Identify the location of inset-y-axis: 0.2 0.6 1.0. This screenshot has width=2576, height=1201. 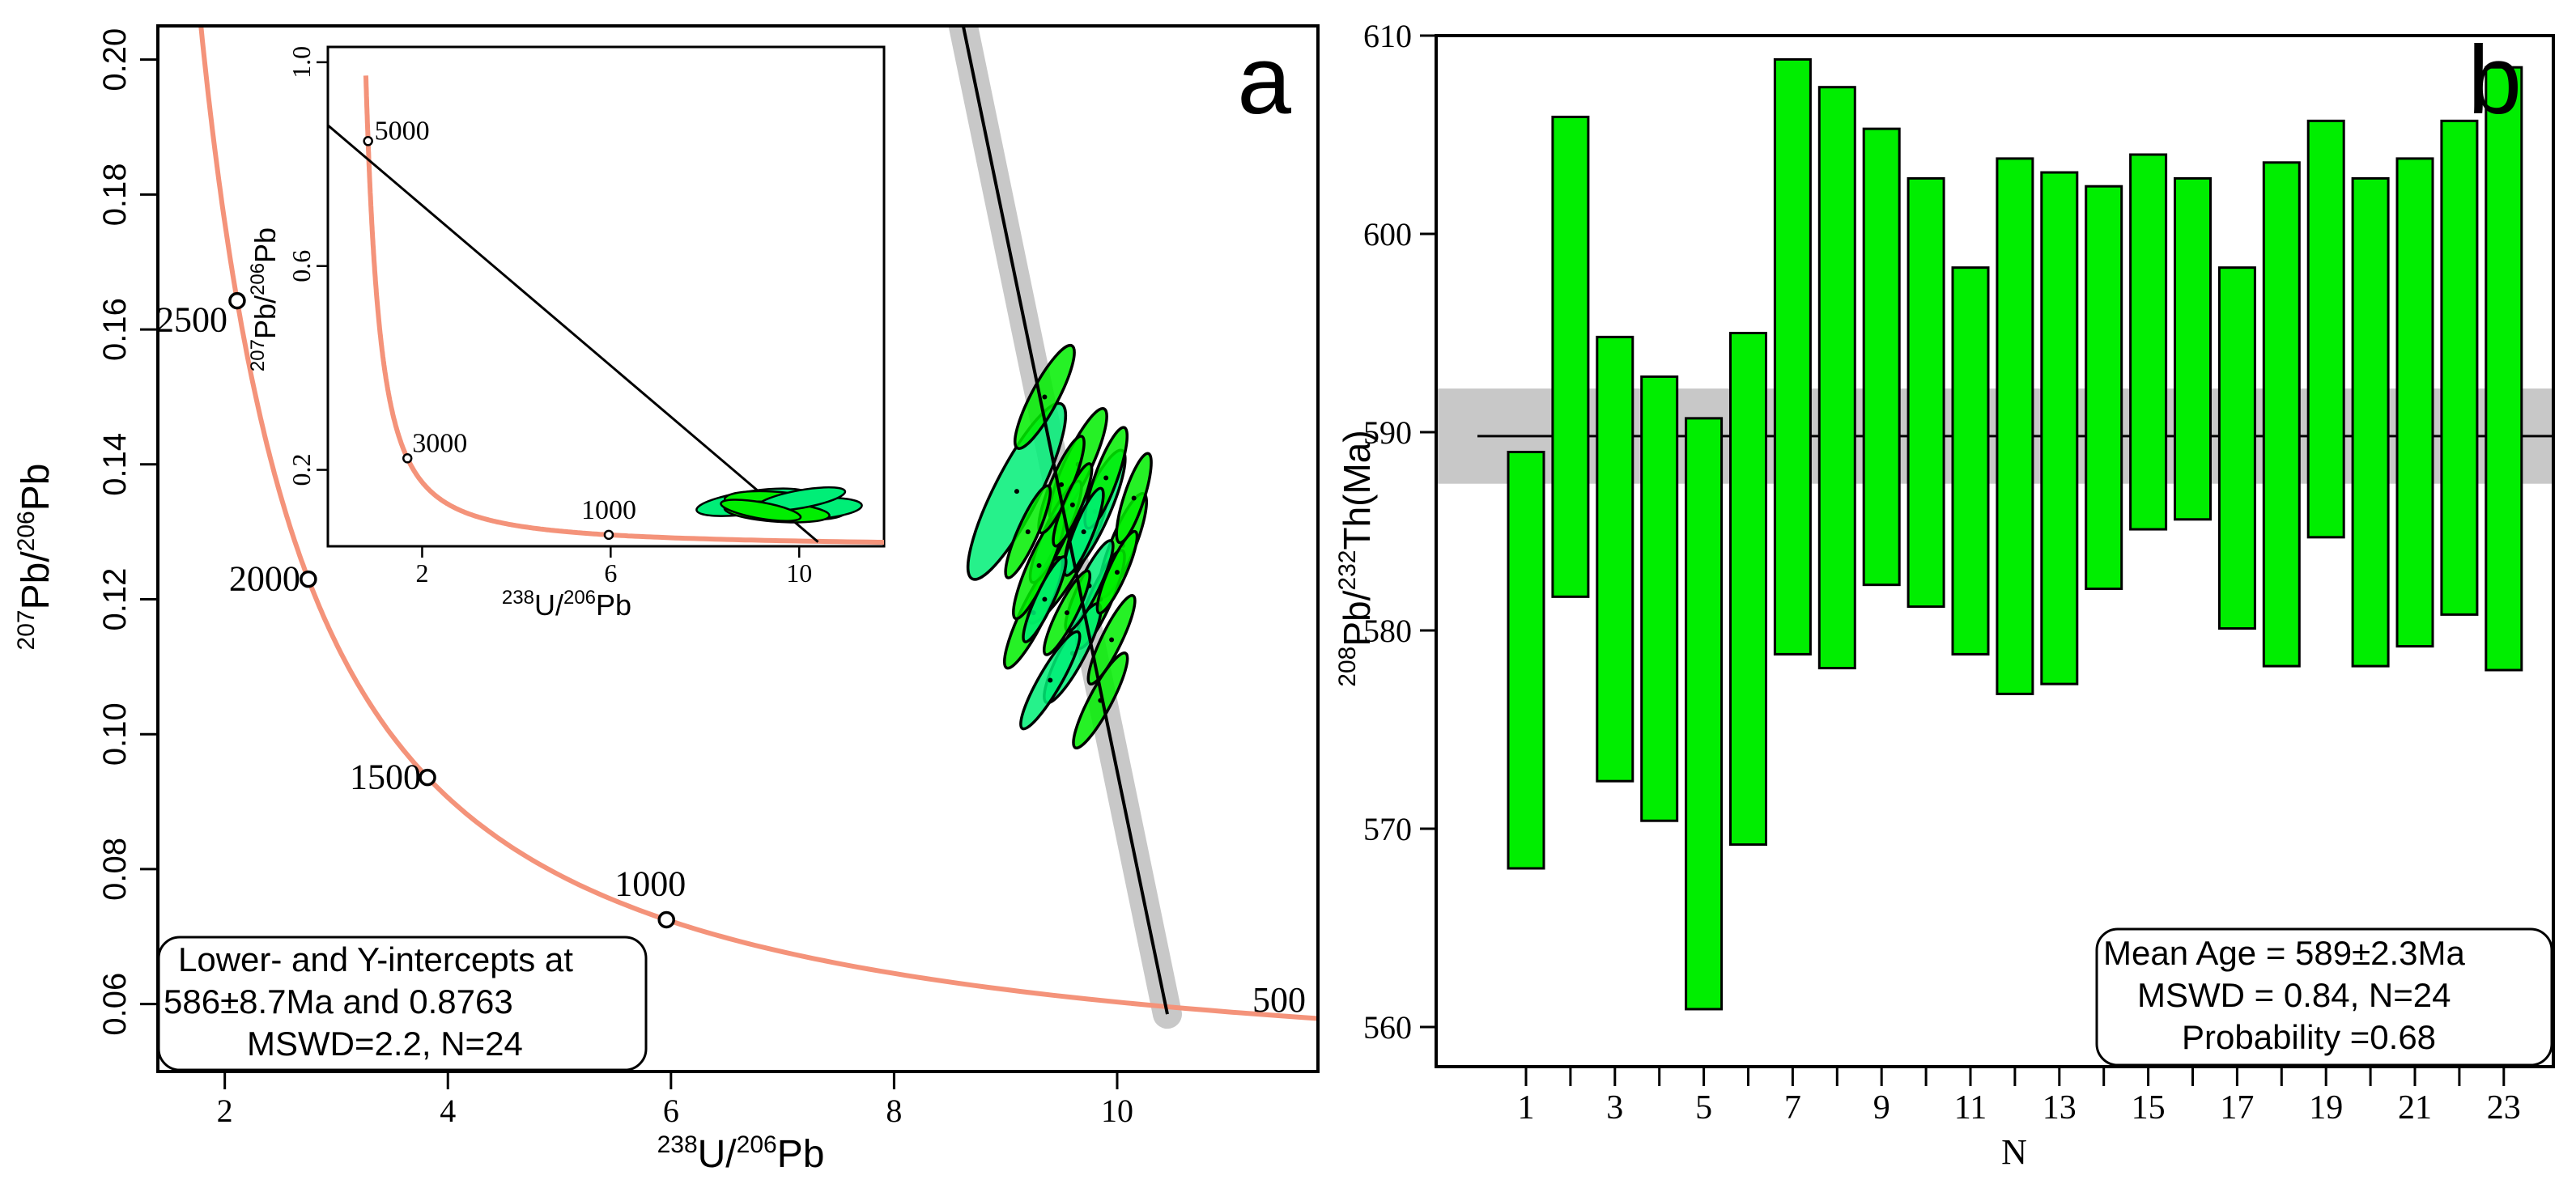
(307, 266).